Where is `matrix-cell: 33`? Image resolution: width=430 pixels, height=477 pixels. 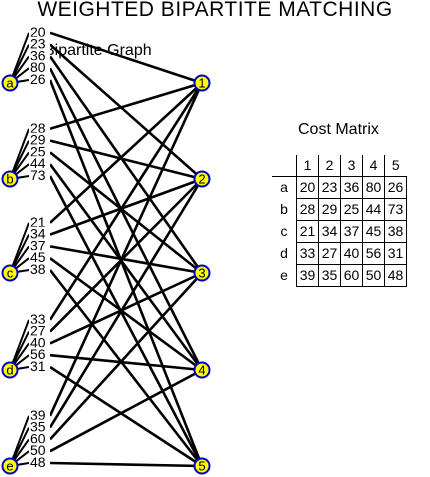
matrix-cell: 33 is located at coordinates (307, 253).